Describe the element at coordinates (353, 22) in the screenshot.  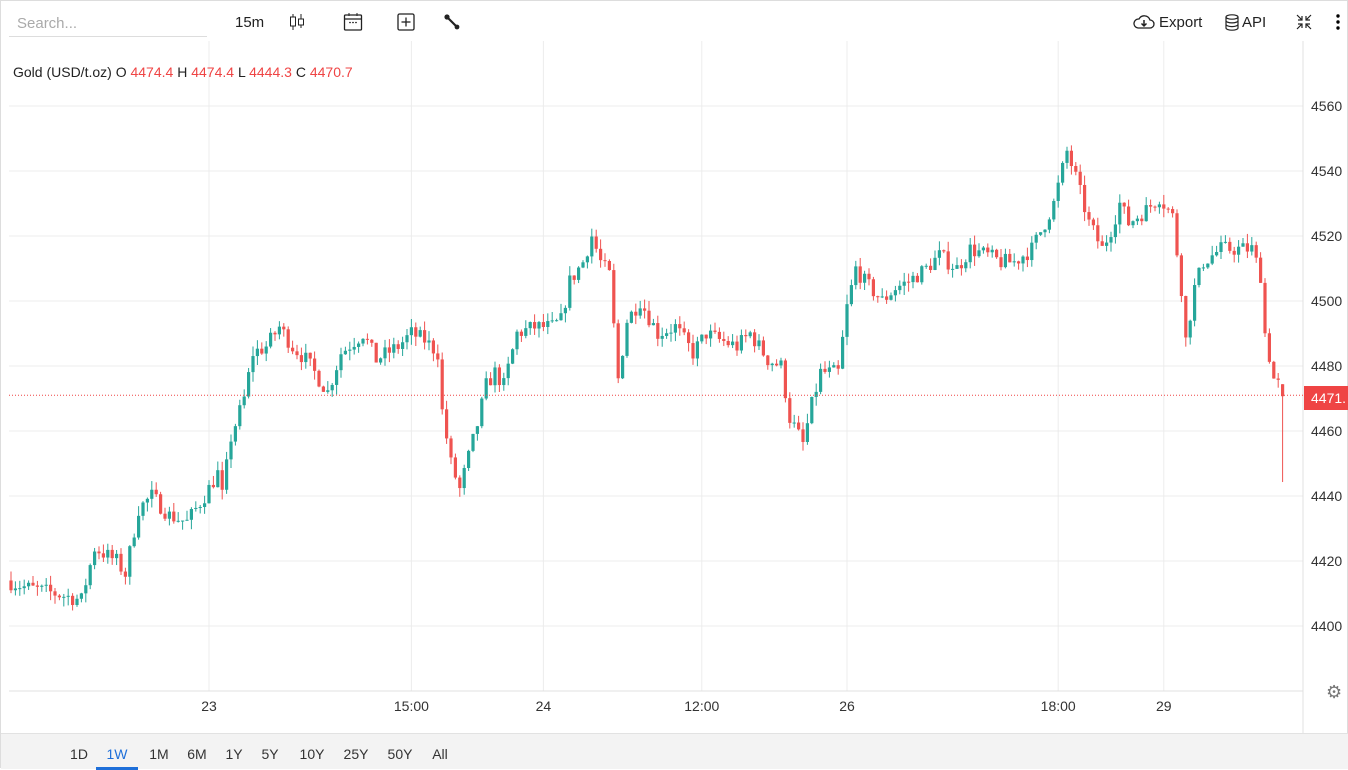
I see `calendar-icon` at that location.